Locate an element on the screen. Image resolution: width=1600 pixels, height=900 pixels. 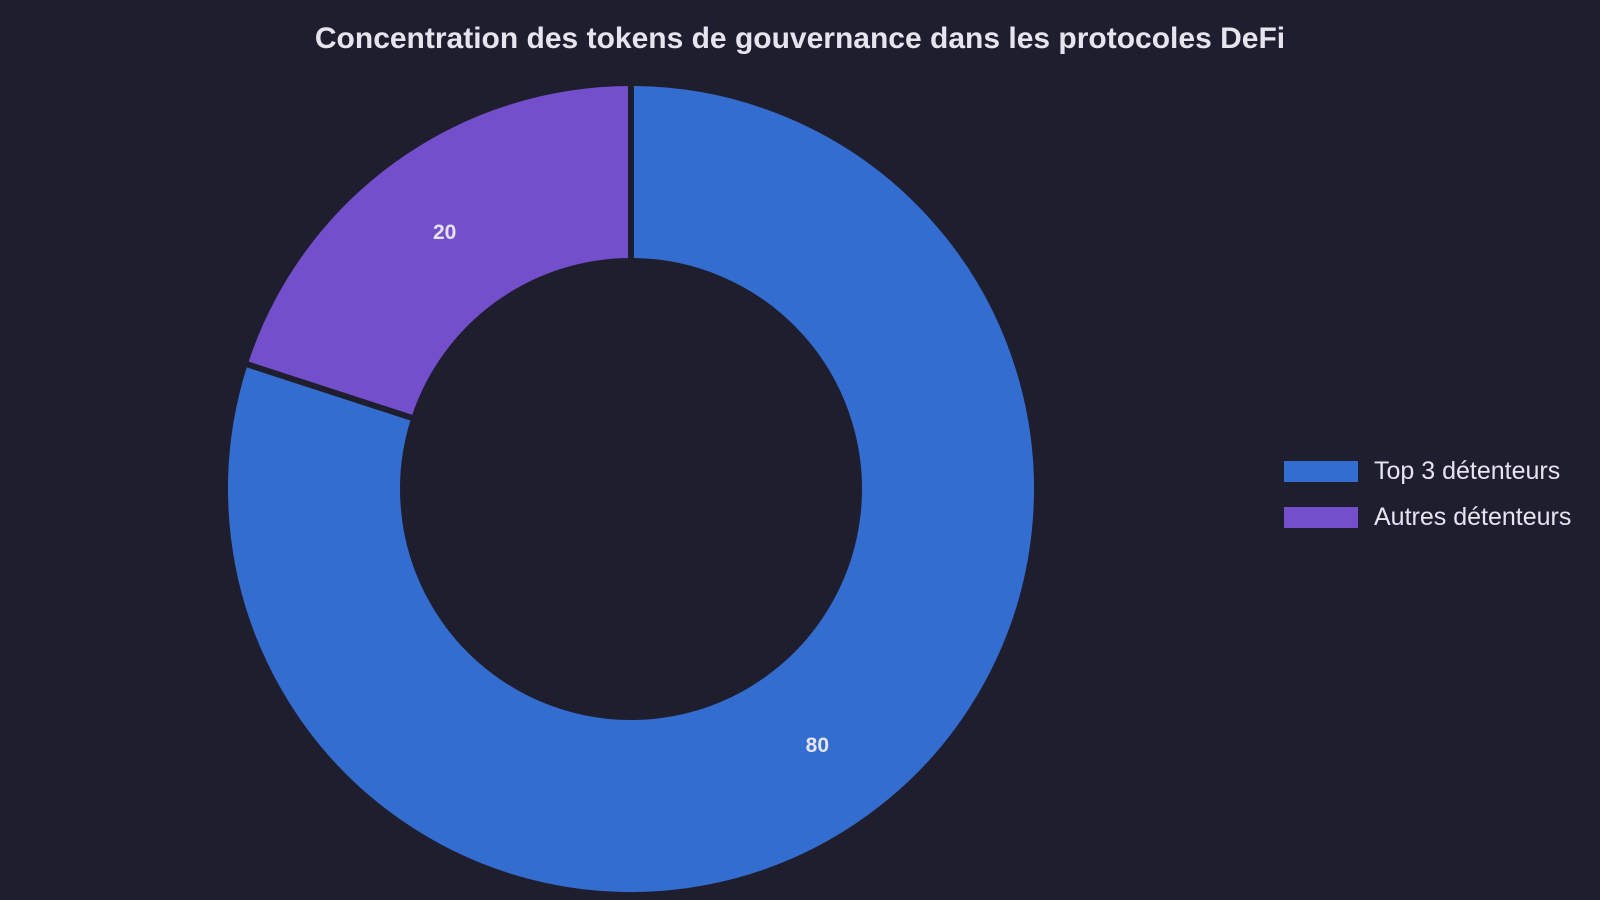
legend-label: Top 3 détenteurs is located at coordinates (1467, 470).